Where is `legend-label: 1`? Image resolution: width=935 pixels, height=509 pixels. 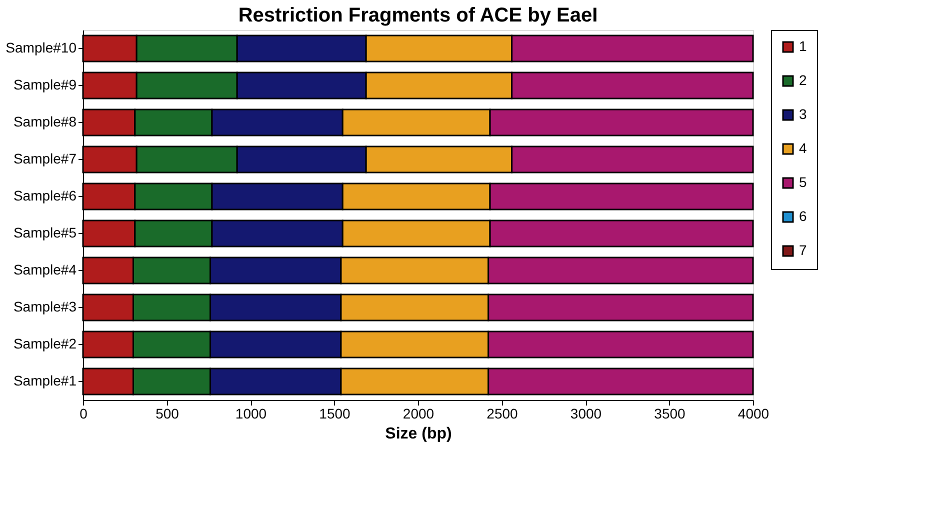 legend-label: 1 is located at coordinates (803, 46).